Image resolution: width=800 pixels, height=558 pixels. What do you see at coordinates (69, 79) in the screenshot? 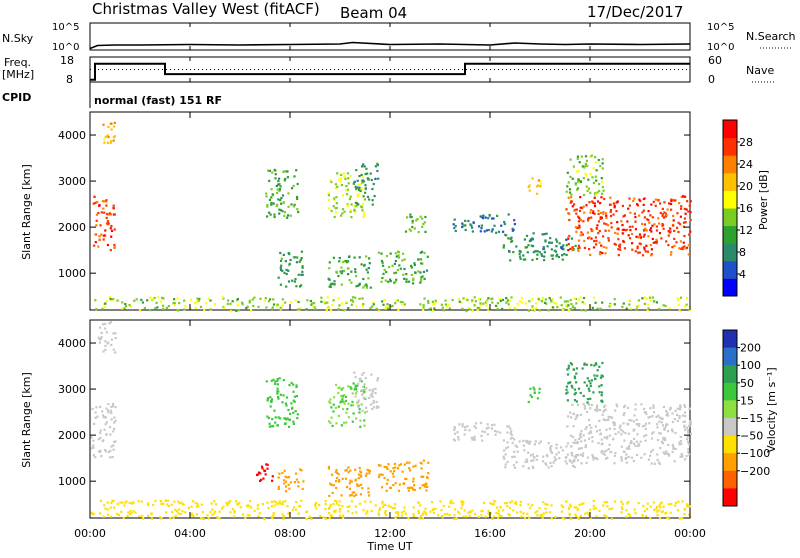
I see `freq-left-tick-bottom: 8` at bounding box center [69, 79].